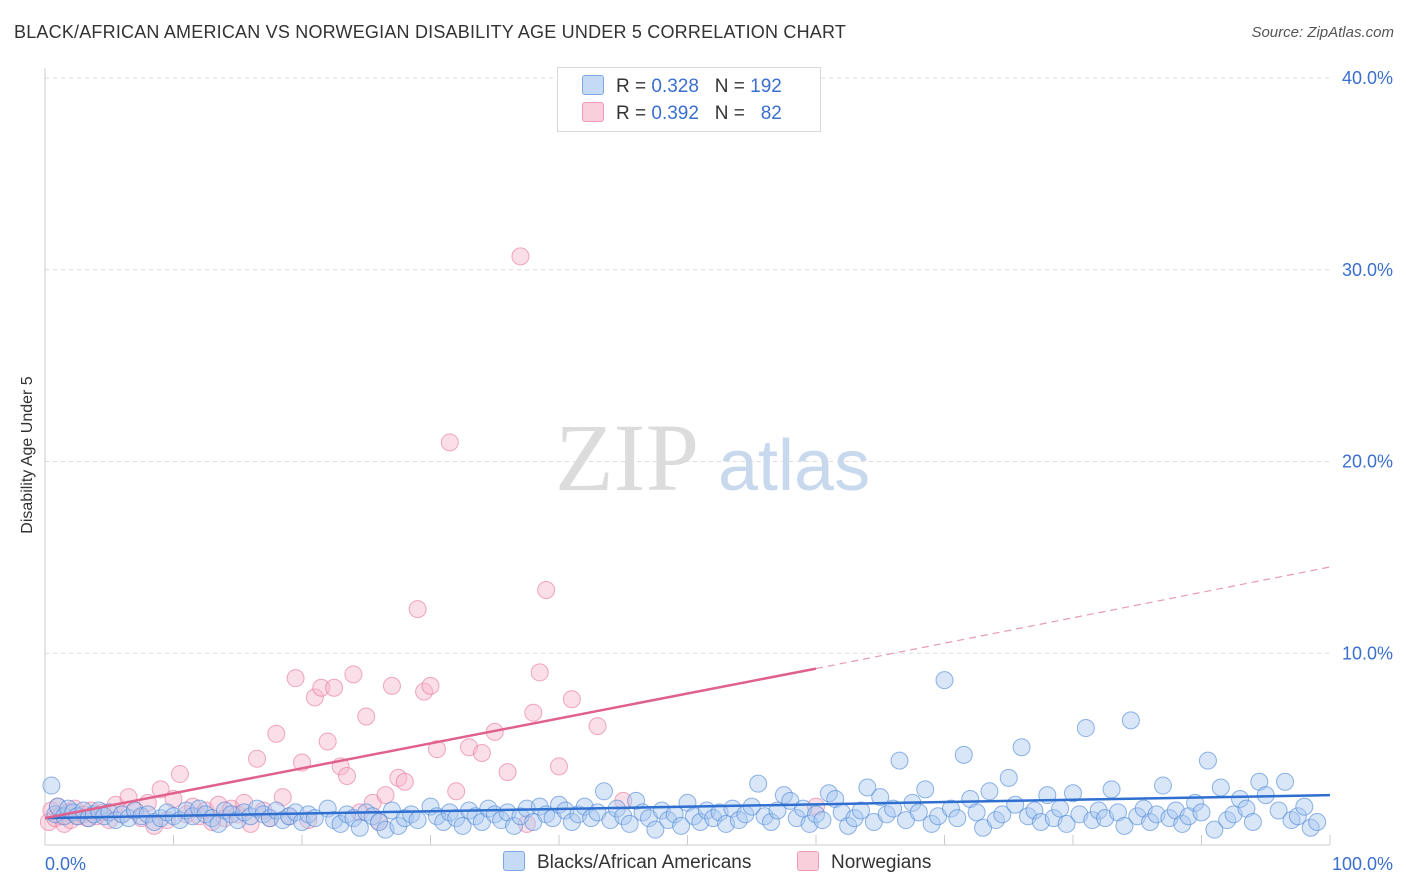 The height and width of the screenshot is (892, 1406). Describe the element at coordinates (771, 113) in the screenshot. I see `n-value: 82` at that location.